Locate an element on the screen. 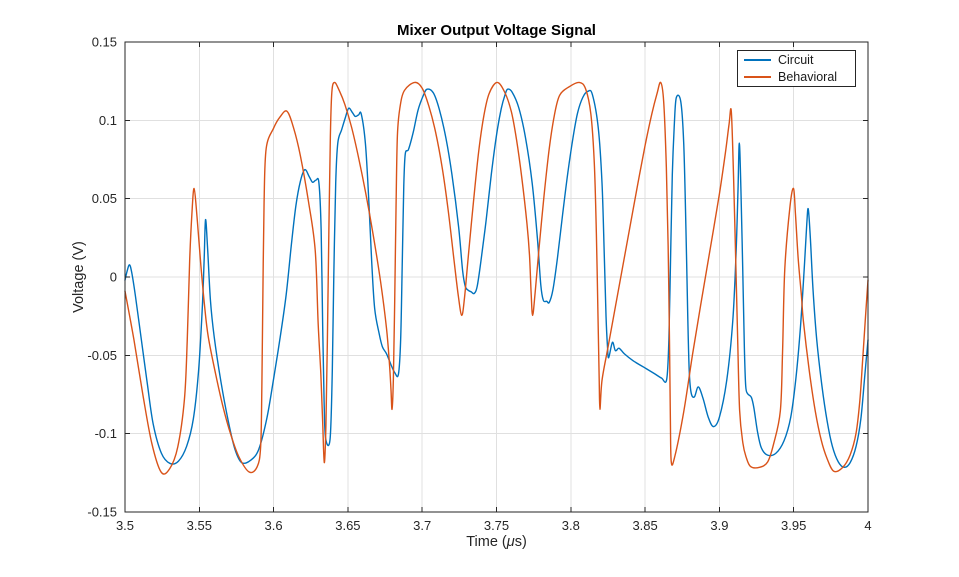 The height and width of the screenshot is (577, 959). behavioral-line-swatch is located at coordinates (757, 77).